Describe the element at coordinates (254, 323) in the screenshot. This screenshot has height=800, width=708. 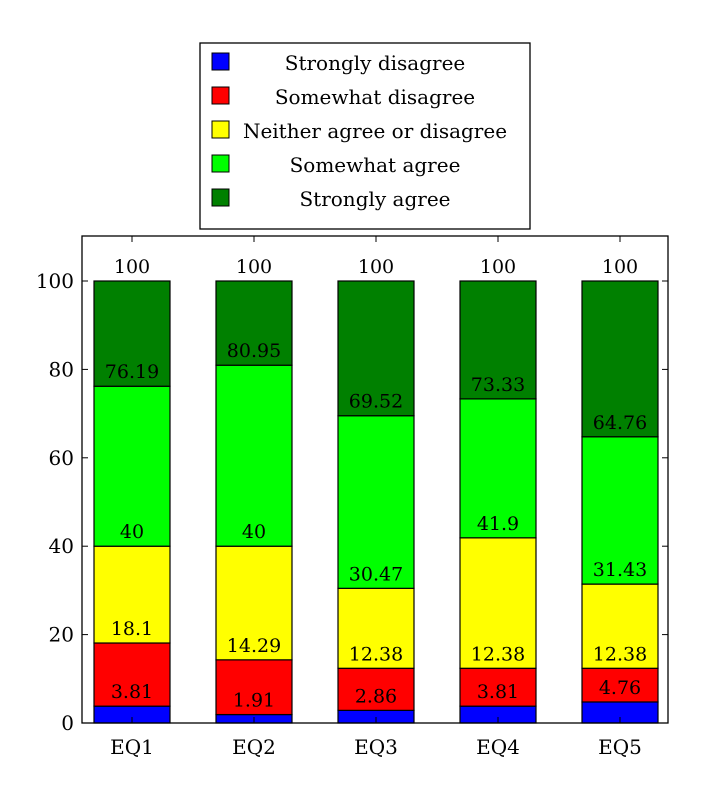
I see `bar-segment-eq2-s5` at that location.